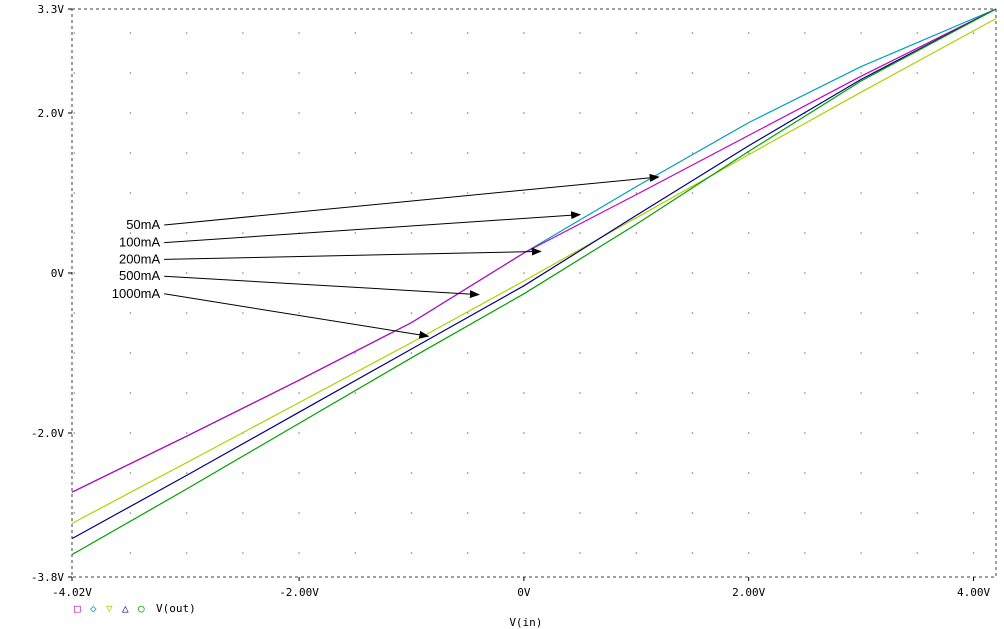  Describe the element at coordinates (143, 224) in the screenshot. I see `annotation-label: 50mA` at that location.